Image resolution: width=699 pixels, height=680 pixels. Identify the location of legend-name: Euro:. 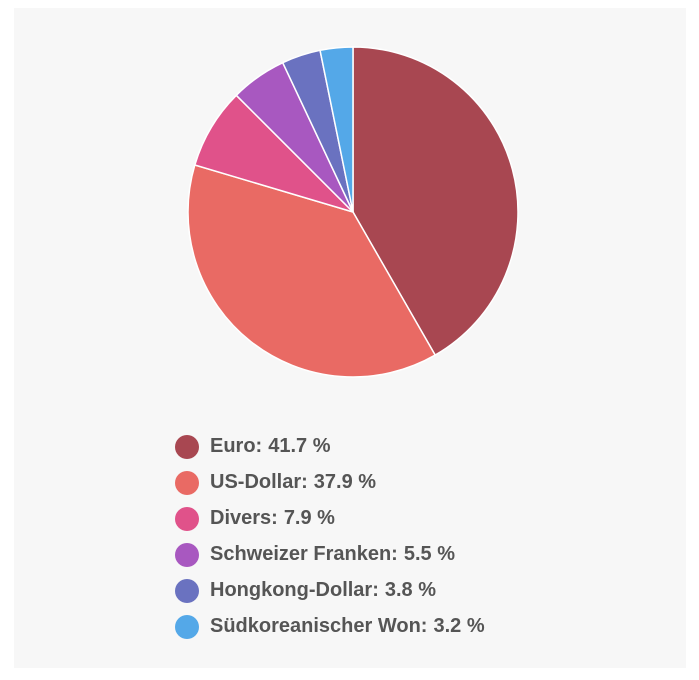
(236, 446).